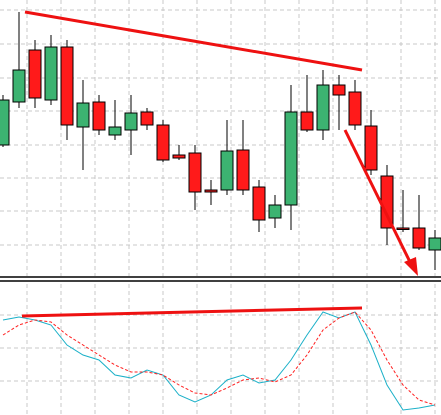 The width and height of the screenshot is (441, 415). I want to click on trend-arrow, so click(378, 197).